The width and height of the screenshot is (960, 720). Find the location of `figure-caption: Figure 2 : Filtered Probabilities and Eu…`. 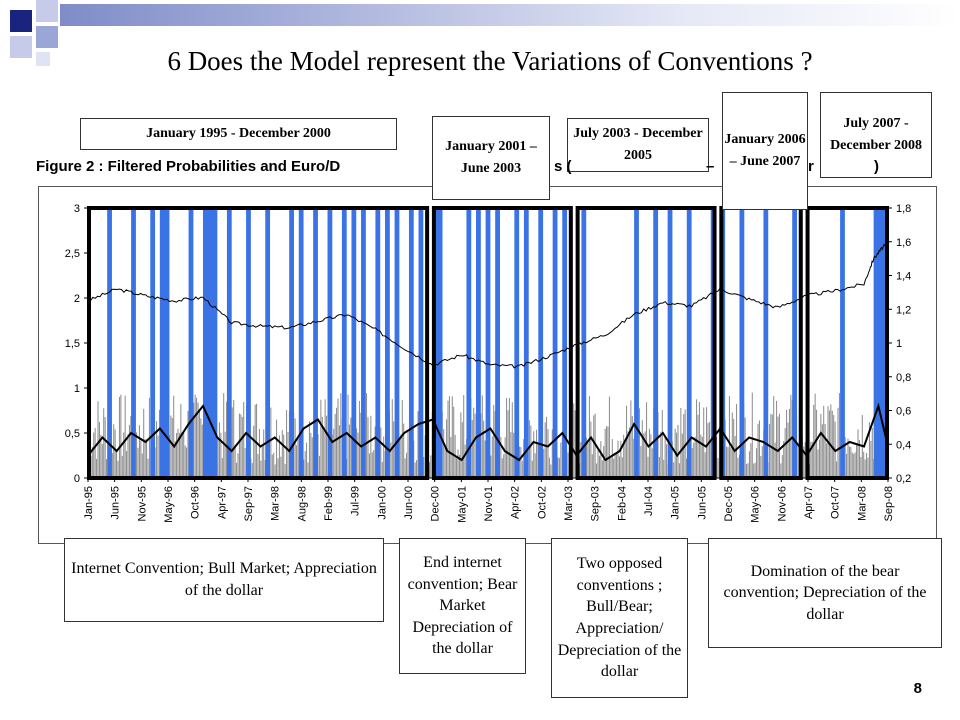

figure-caption: Figure 2 : Filtered Probabilities and Eu… is located at coordinates (188, 166).